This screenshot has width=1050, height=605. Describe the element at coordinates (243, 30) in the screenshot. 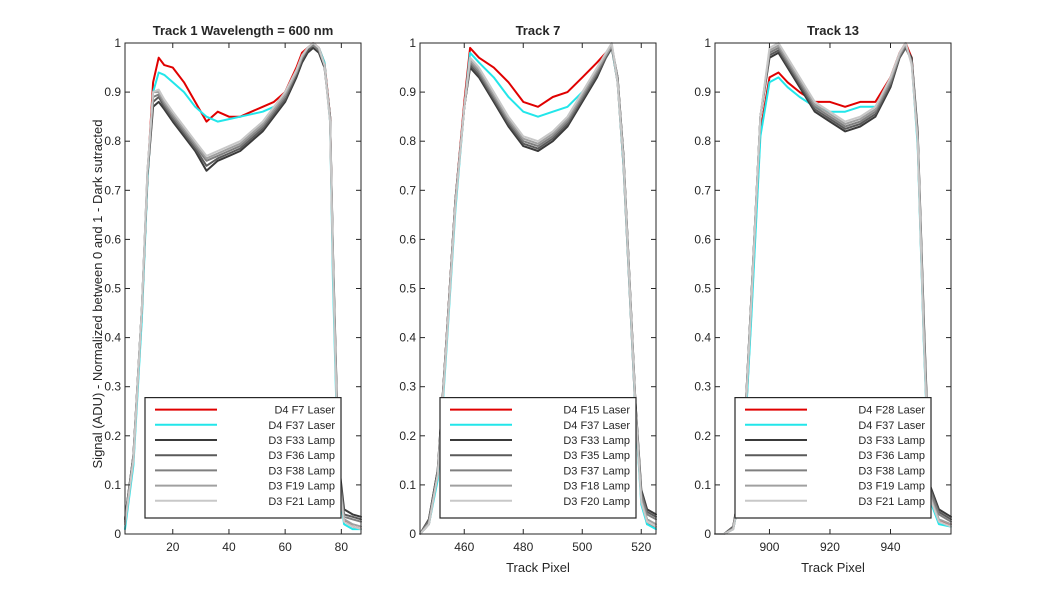

I see `chart-title: Track 1 Wavelength = 600 nm` at that location.